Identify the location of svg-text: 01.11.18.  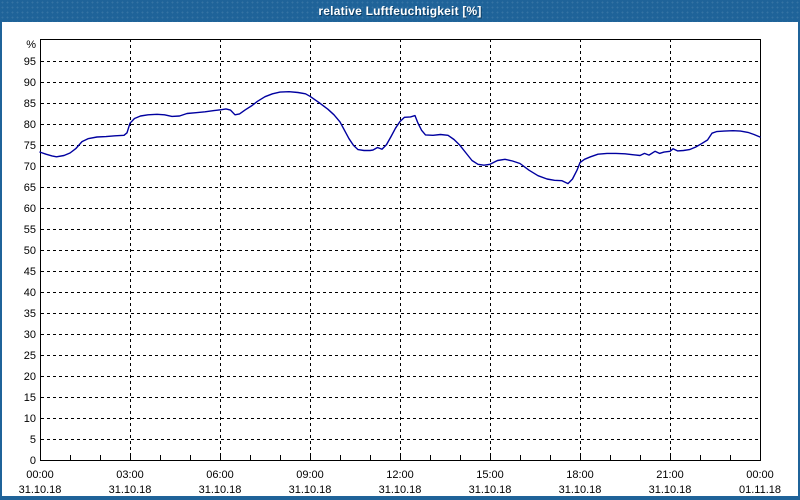
(760, 490).